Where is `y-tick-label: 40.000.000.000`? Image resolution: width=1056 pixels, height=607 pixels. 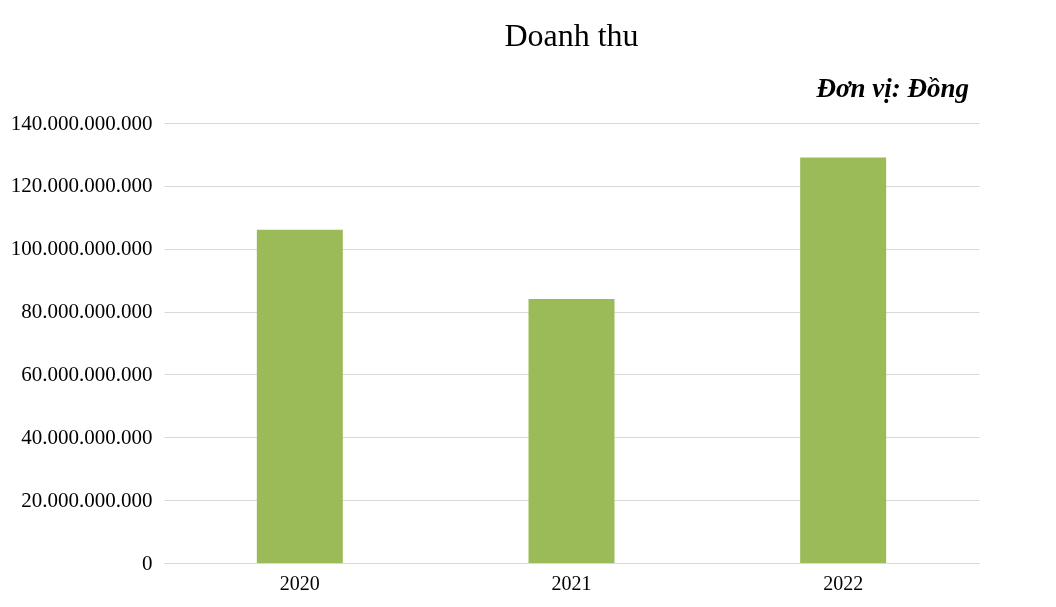
y-tick-label: 40.000.000.000 is located at coordinates (87, 436).